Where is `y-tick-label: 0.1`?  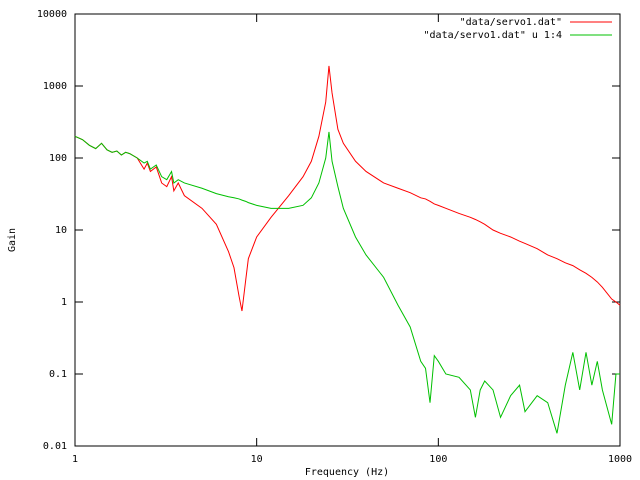 y-tick-label: 0.1 is located at coordinates (58, 374).